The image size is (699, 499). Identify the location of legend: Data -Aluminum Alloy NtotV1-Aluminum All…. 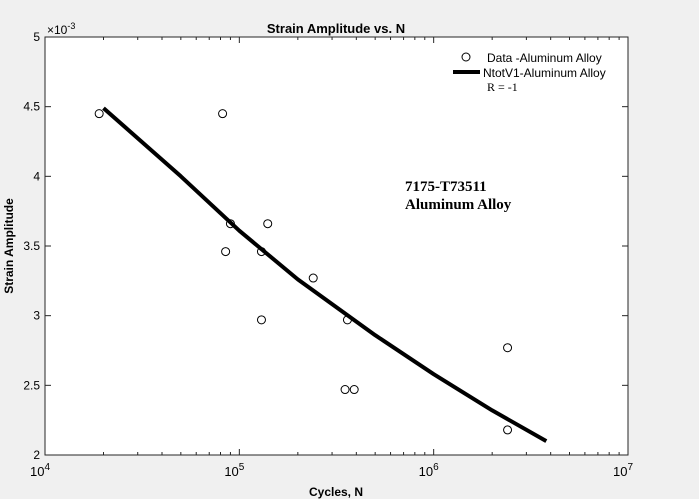
(529, 72).